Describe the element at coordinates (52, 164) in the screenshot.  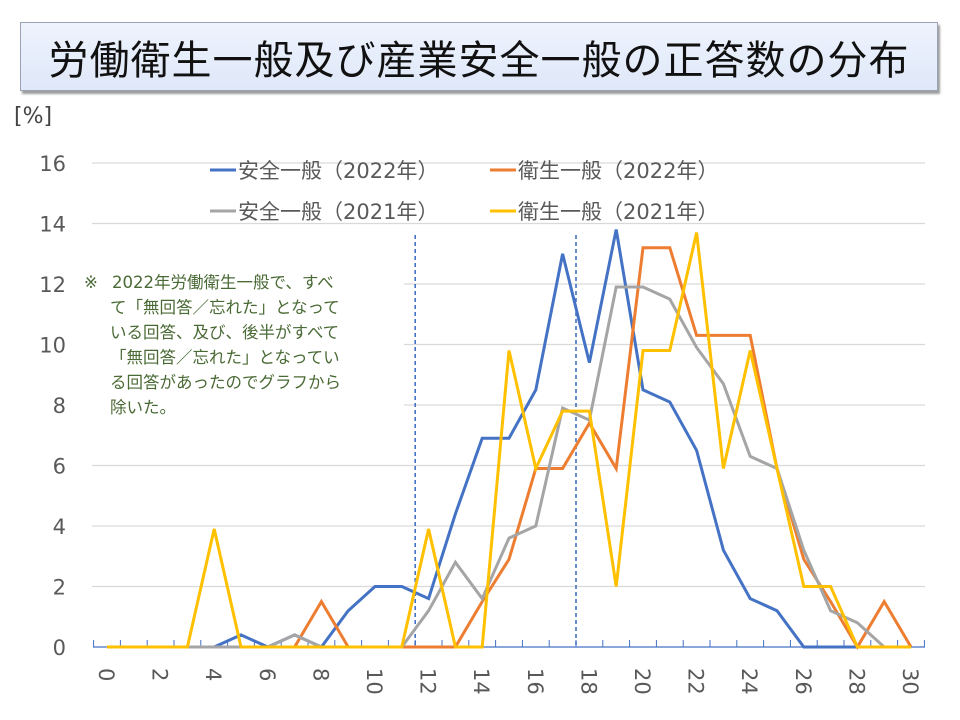
I see `y-tick-label: 16` at that location.